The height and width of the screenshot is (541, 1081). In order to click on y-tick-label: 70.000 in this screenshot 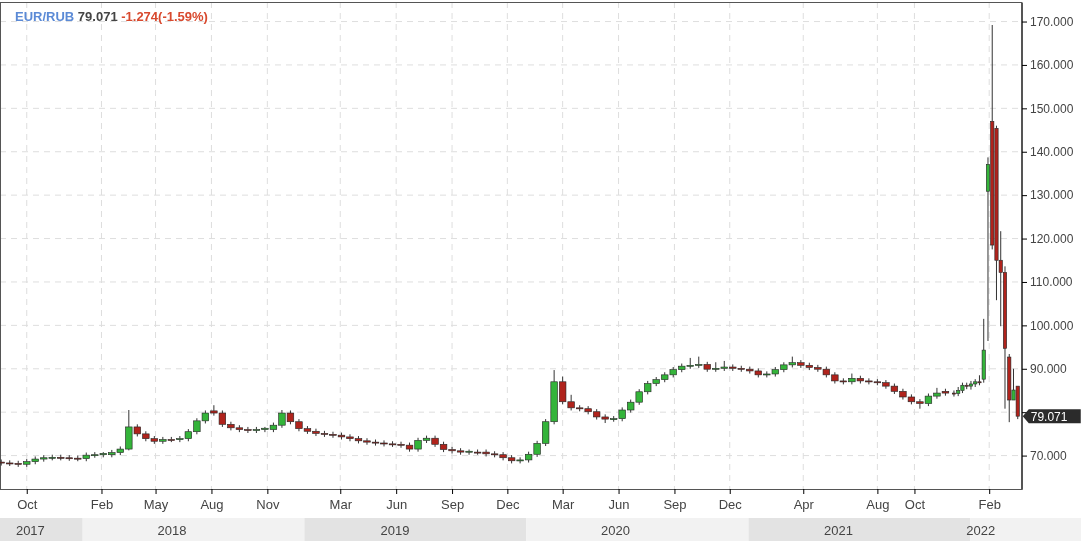, I will do `click(1049, 455)`.